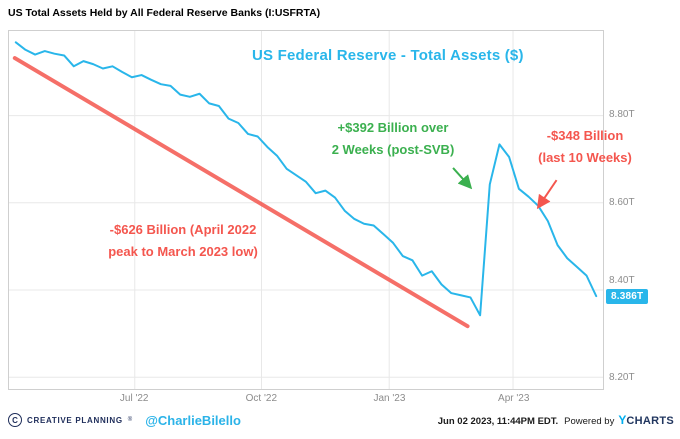  I want to click on creative-planning-wordmark: CREATIVE PLANNING, so click(75, 420).